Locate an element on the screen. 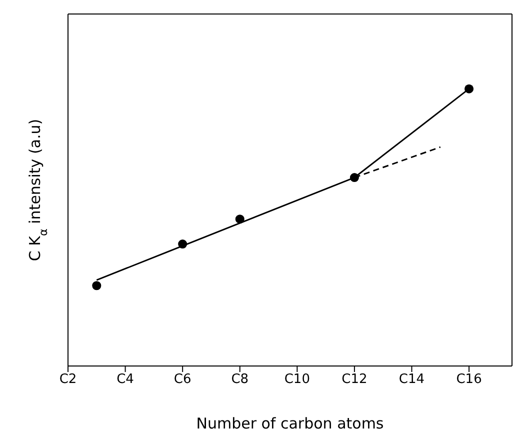 The width and height of the screenshot is (527, 445). x-tick-label: C4 is located at coordinates (125, 380).